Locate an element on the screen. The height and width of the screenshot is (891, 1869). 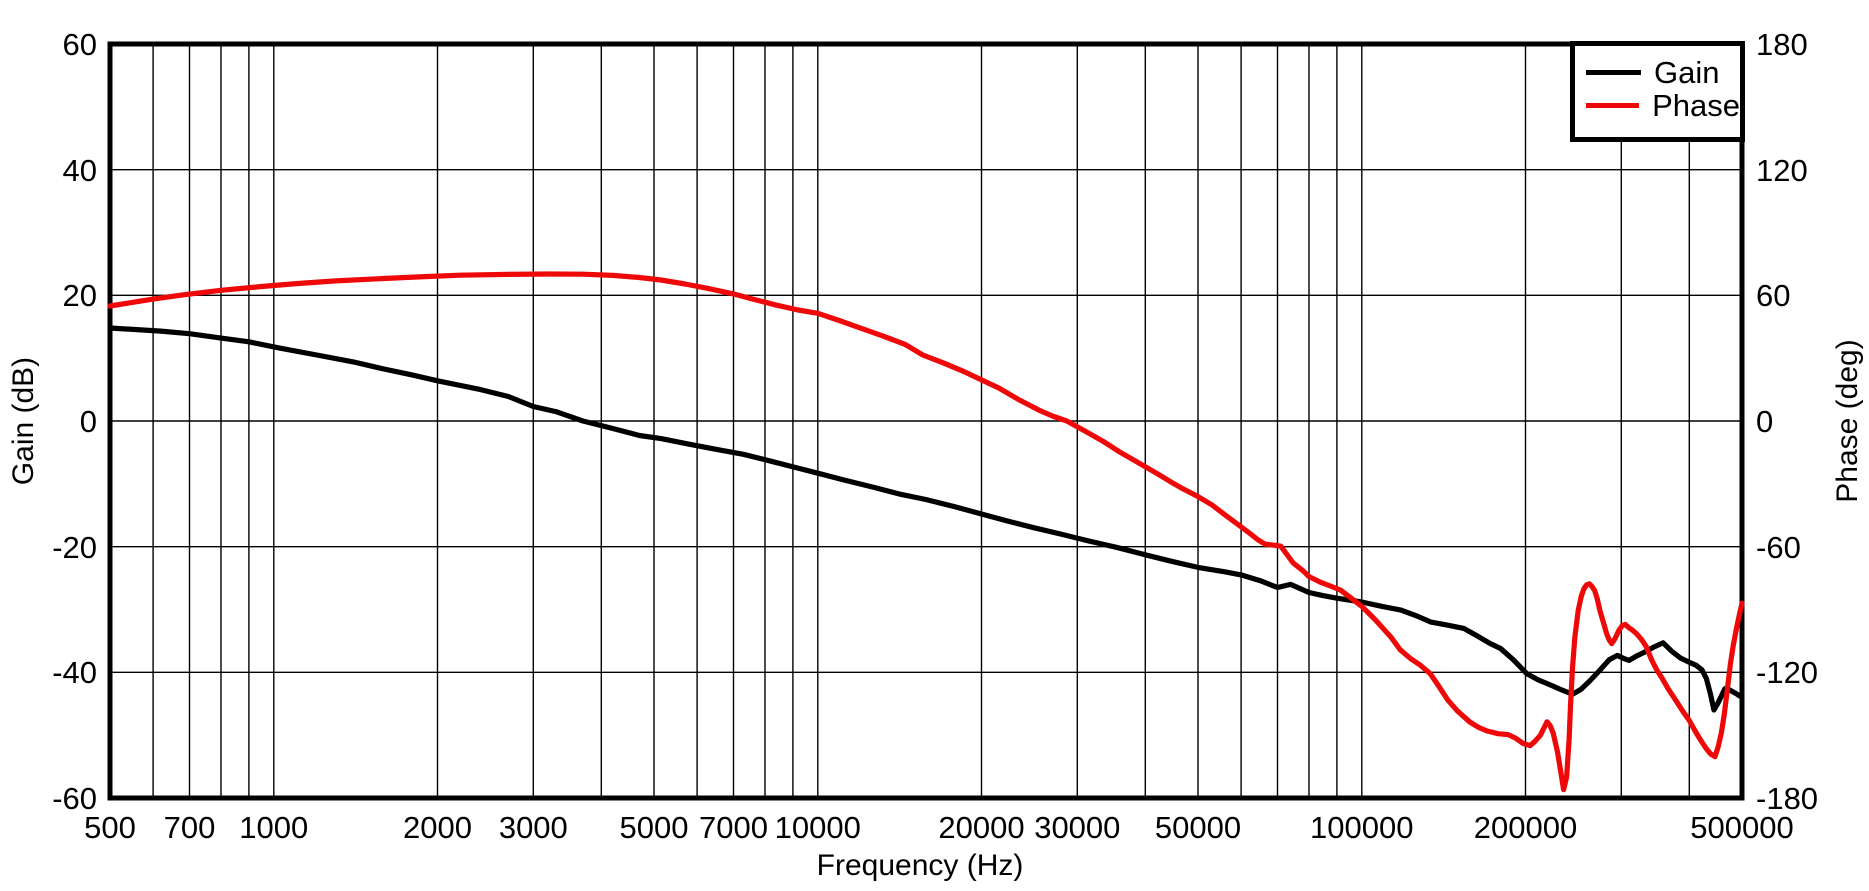
legend: Gain Phase is located at coordinates (1657, 91).